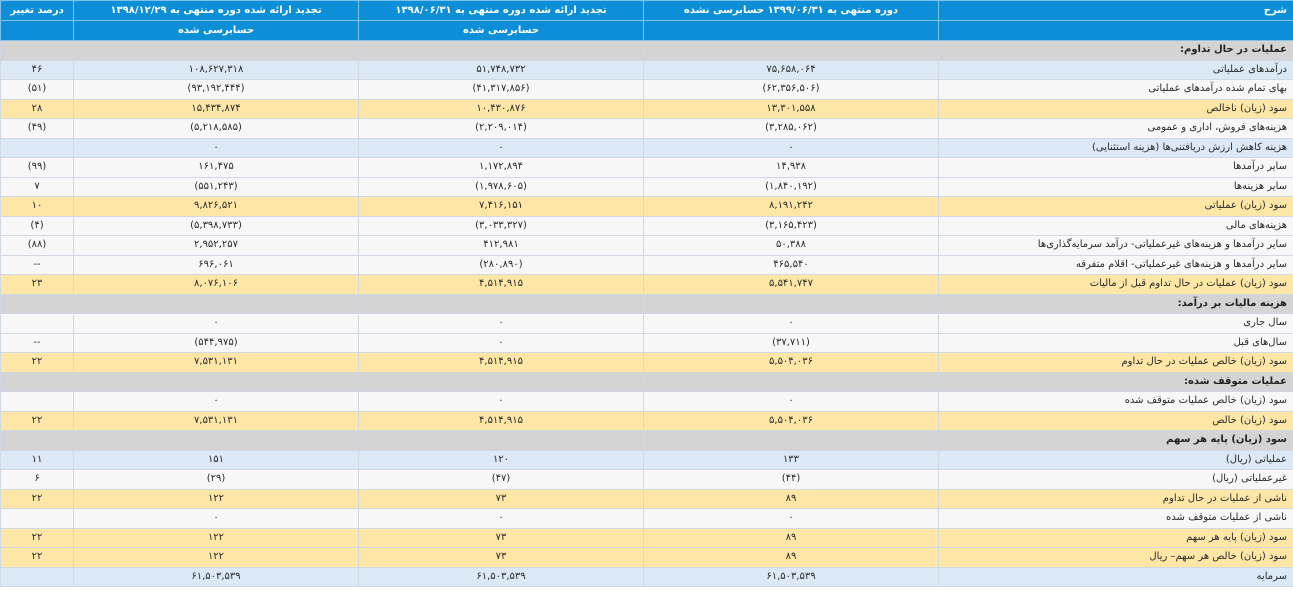  What do you see at coordinates (37, 245) in the screenshot?
I see `row-change-percent: (۸۸)` at bounding box center [37, 245].